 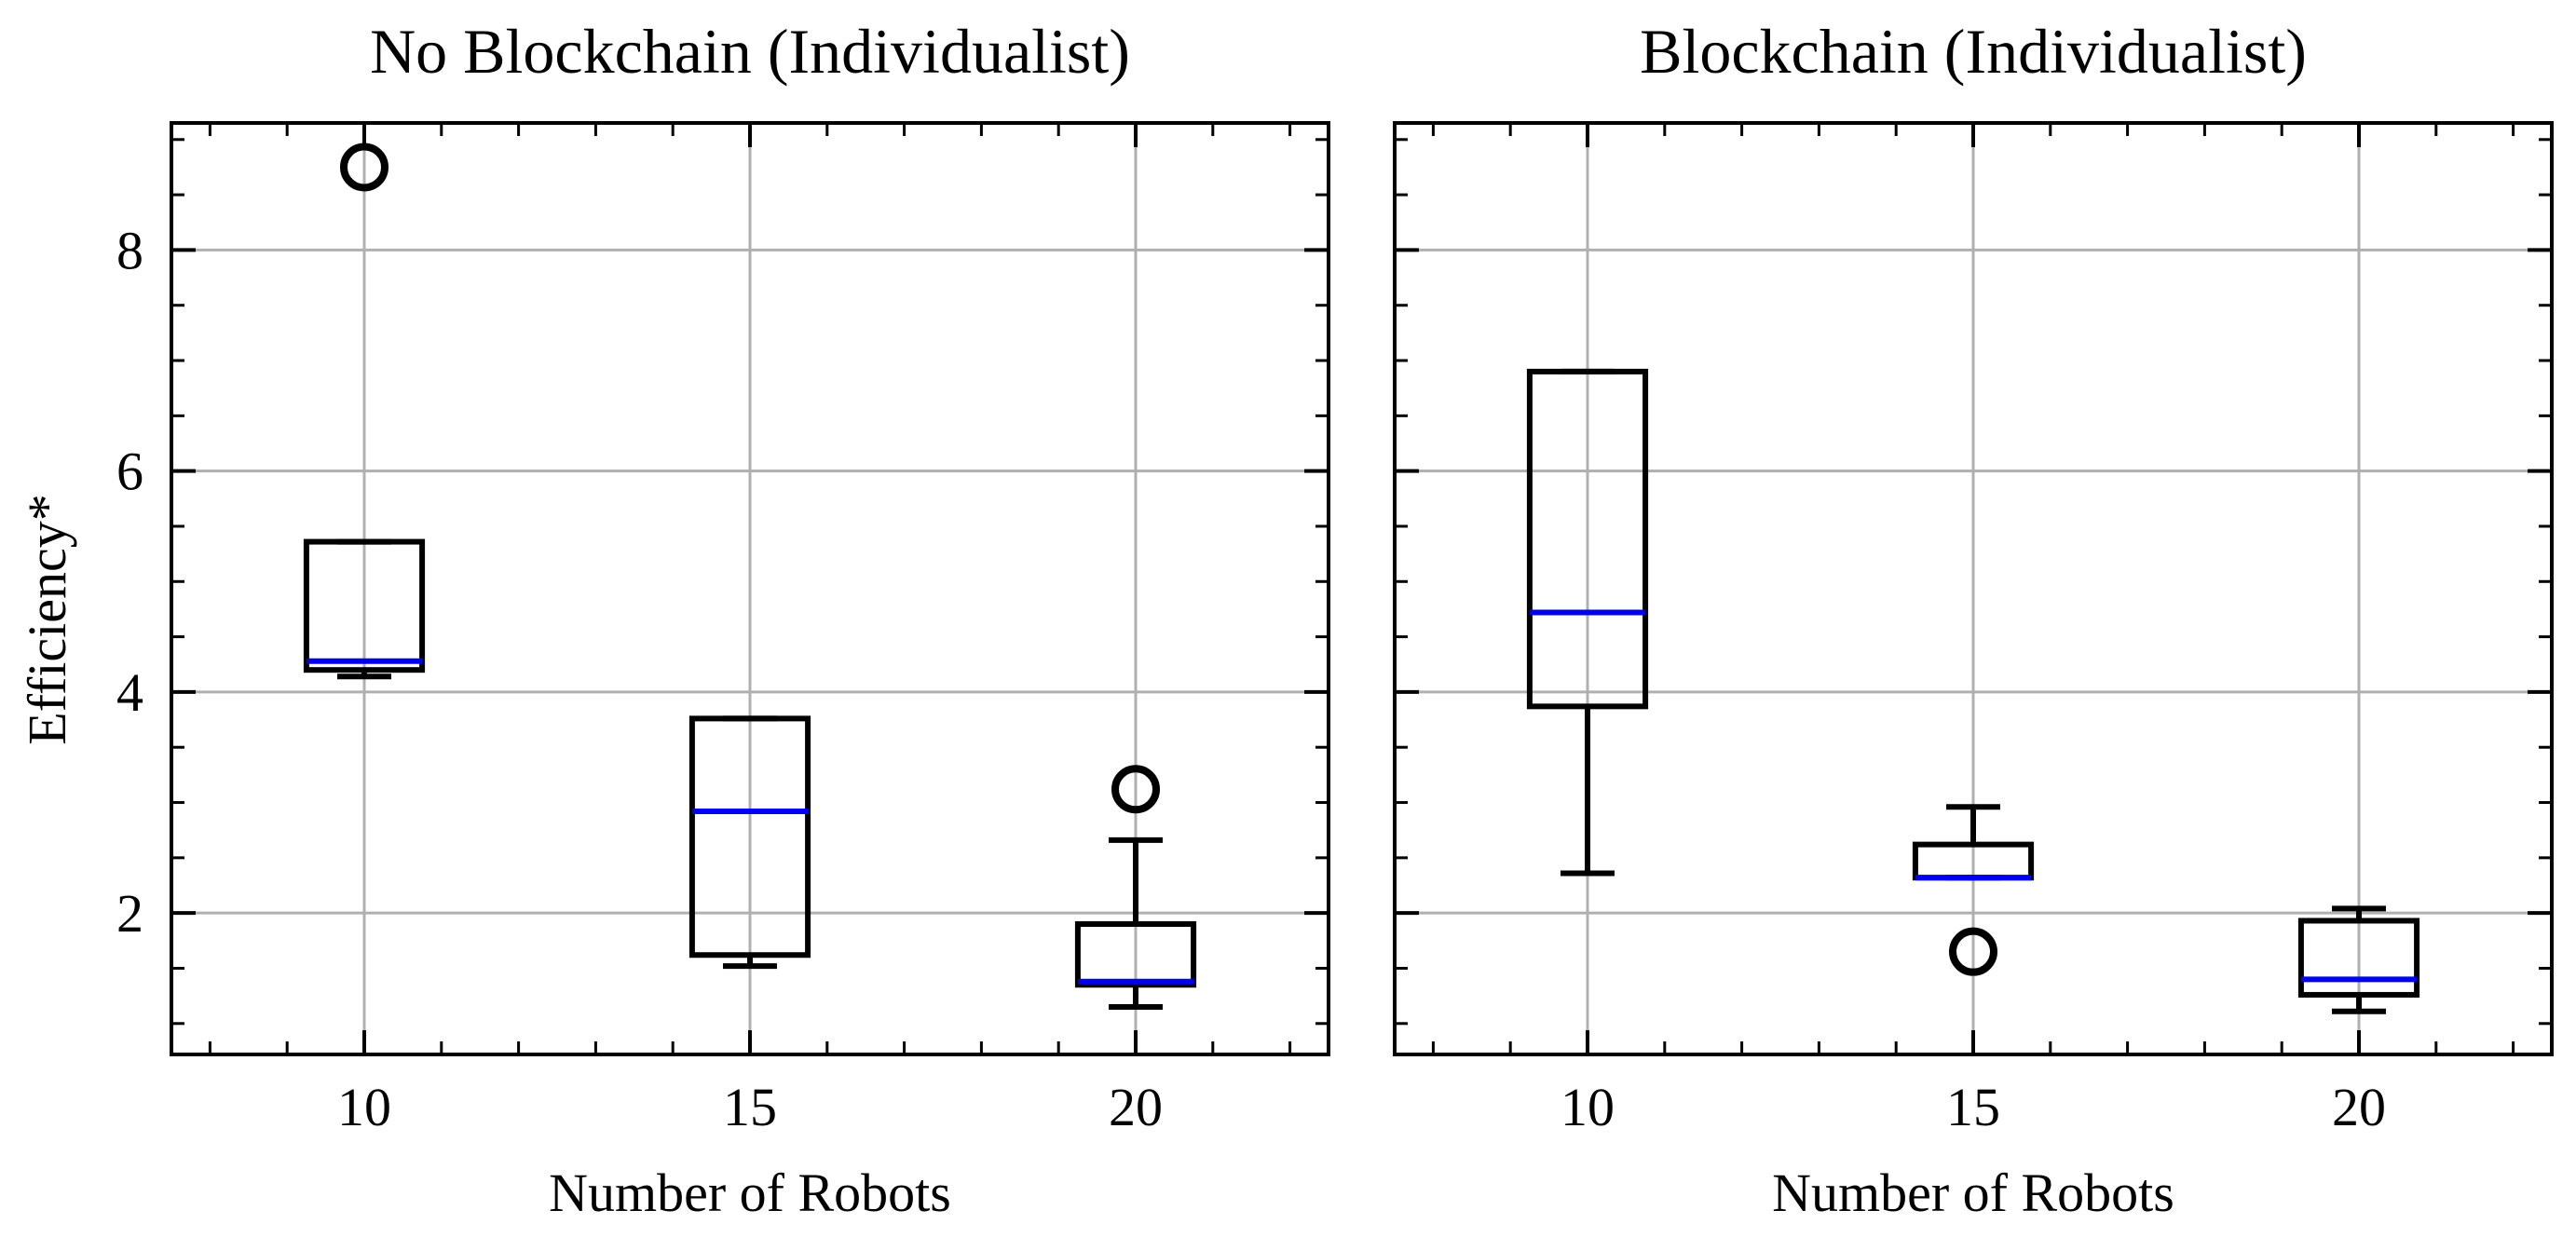 I want to click on y-tick-label: 4, so click(x=129, y=692).